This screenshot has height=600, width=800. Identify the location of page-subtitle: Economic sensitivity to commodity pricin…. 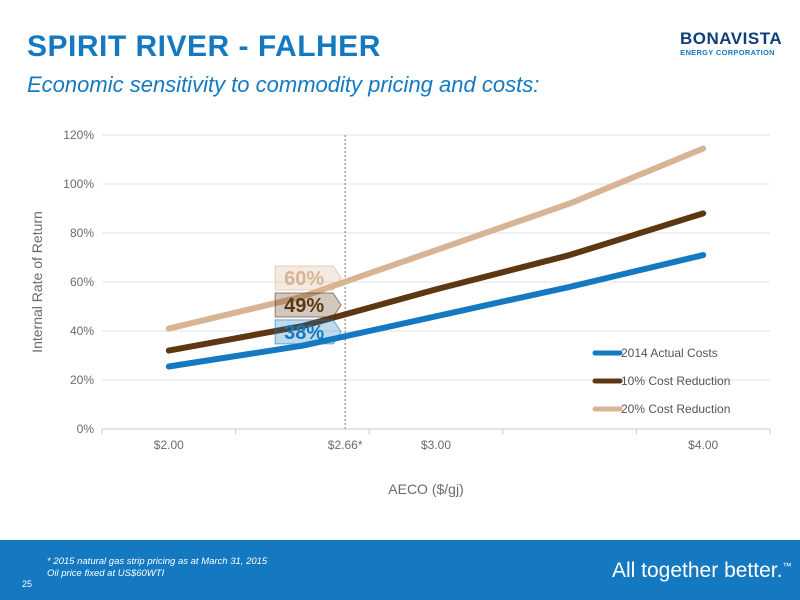
(283, 84).